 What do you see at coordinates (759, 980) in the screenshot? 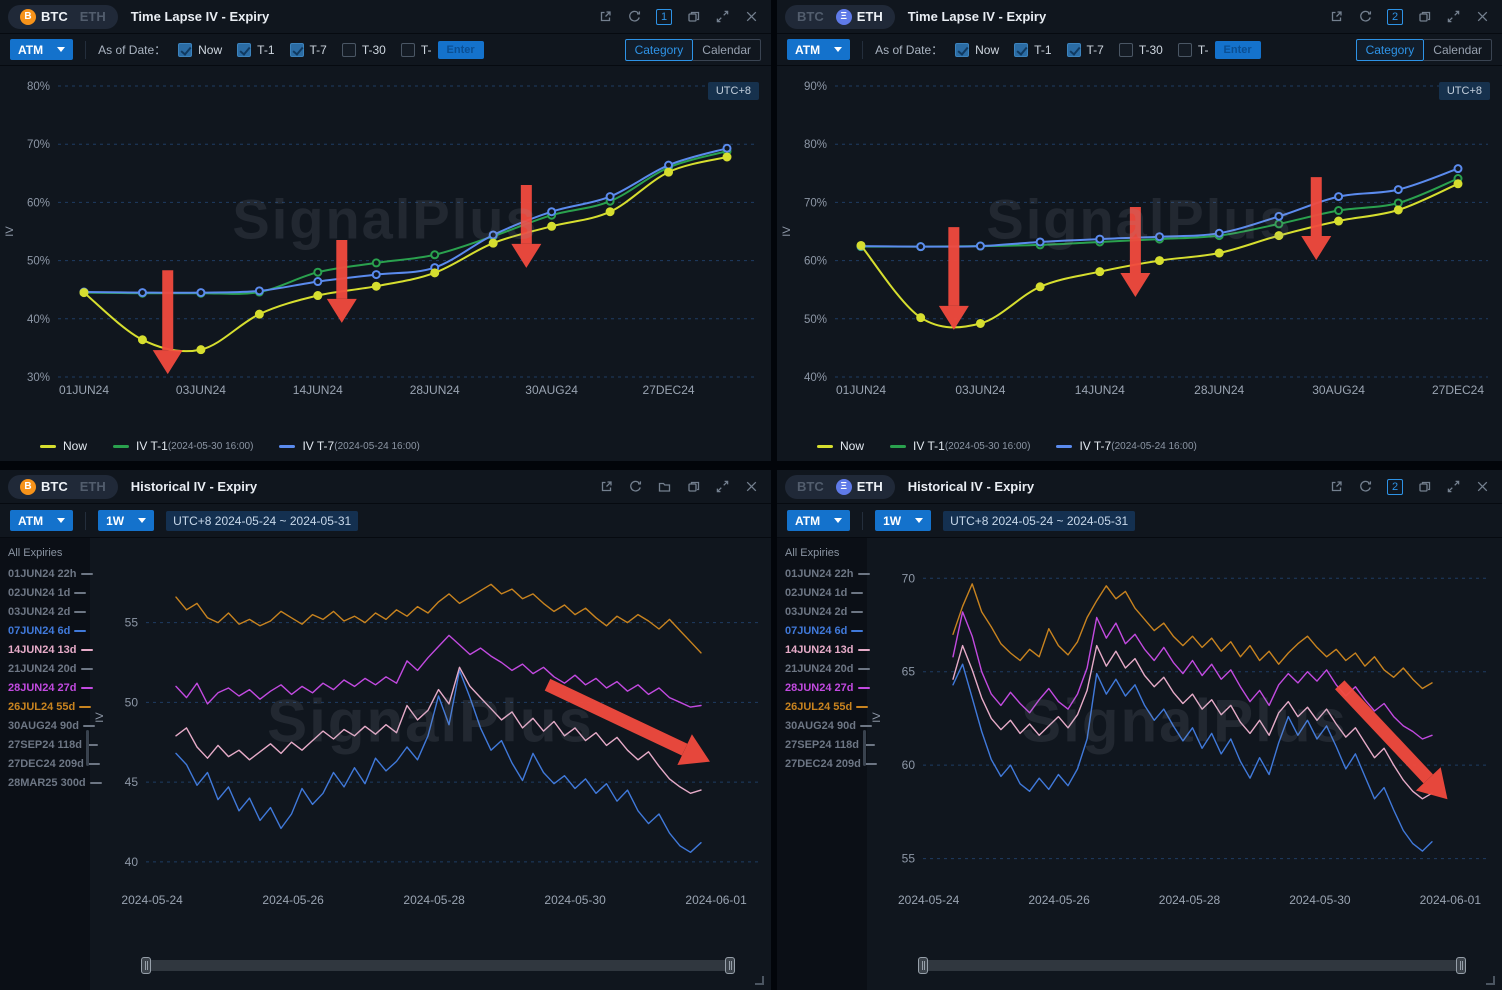
I see `resize-corner-icon` at bounding box center [759, 980].